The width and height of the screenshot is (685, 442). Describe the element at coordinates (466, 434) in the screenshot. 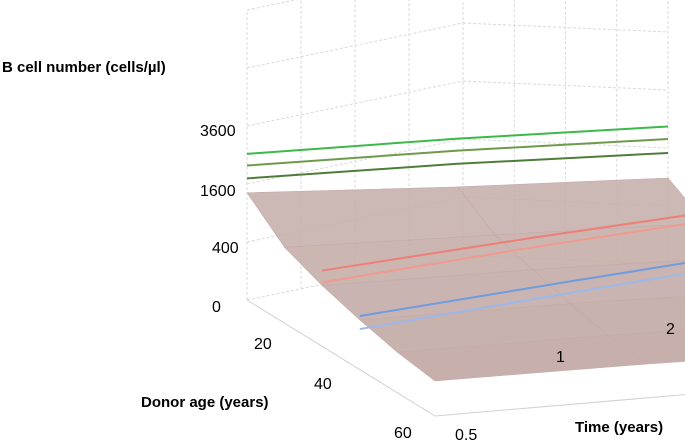

I see `x-tick-label: 0.5` at that location.